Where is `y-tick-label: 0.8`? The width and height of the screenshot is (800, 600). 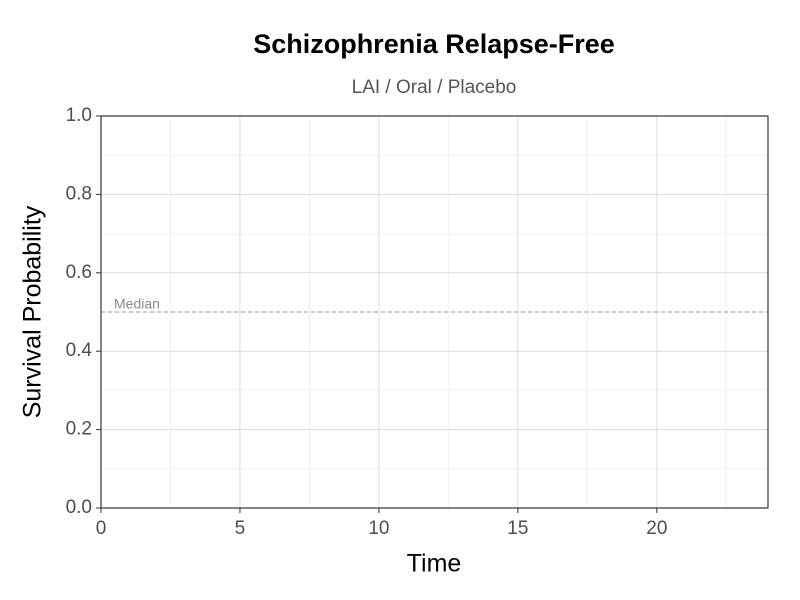 y-tick-label: 0.8 is located at coordinates (79, 193).